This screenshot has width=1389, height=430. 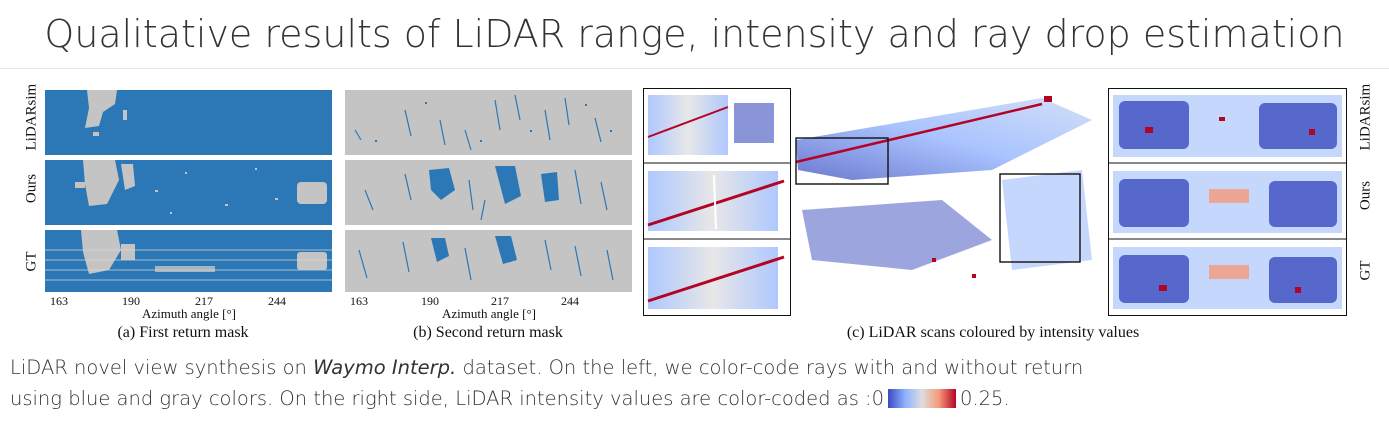 What do you see at coordinates (201, 187) in the screenshot?
I see `first-return-ours-gaps` at bounding box center [201, 187].